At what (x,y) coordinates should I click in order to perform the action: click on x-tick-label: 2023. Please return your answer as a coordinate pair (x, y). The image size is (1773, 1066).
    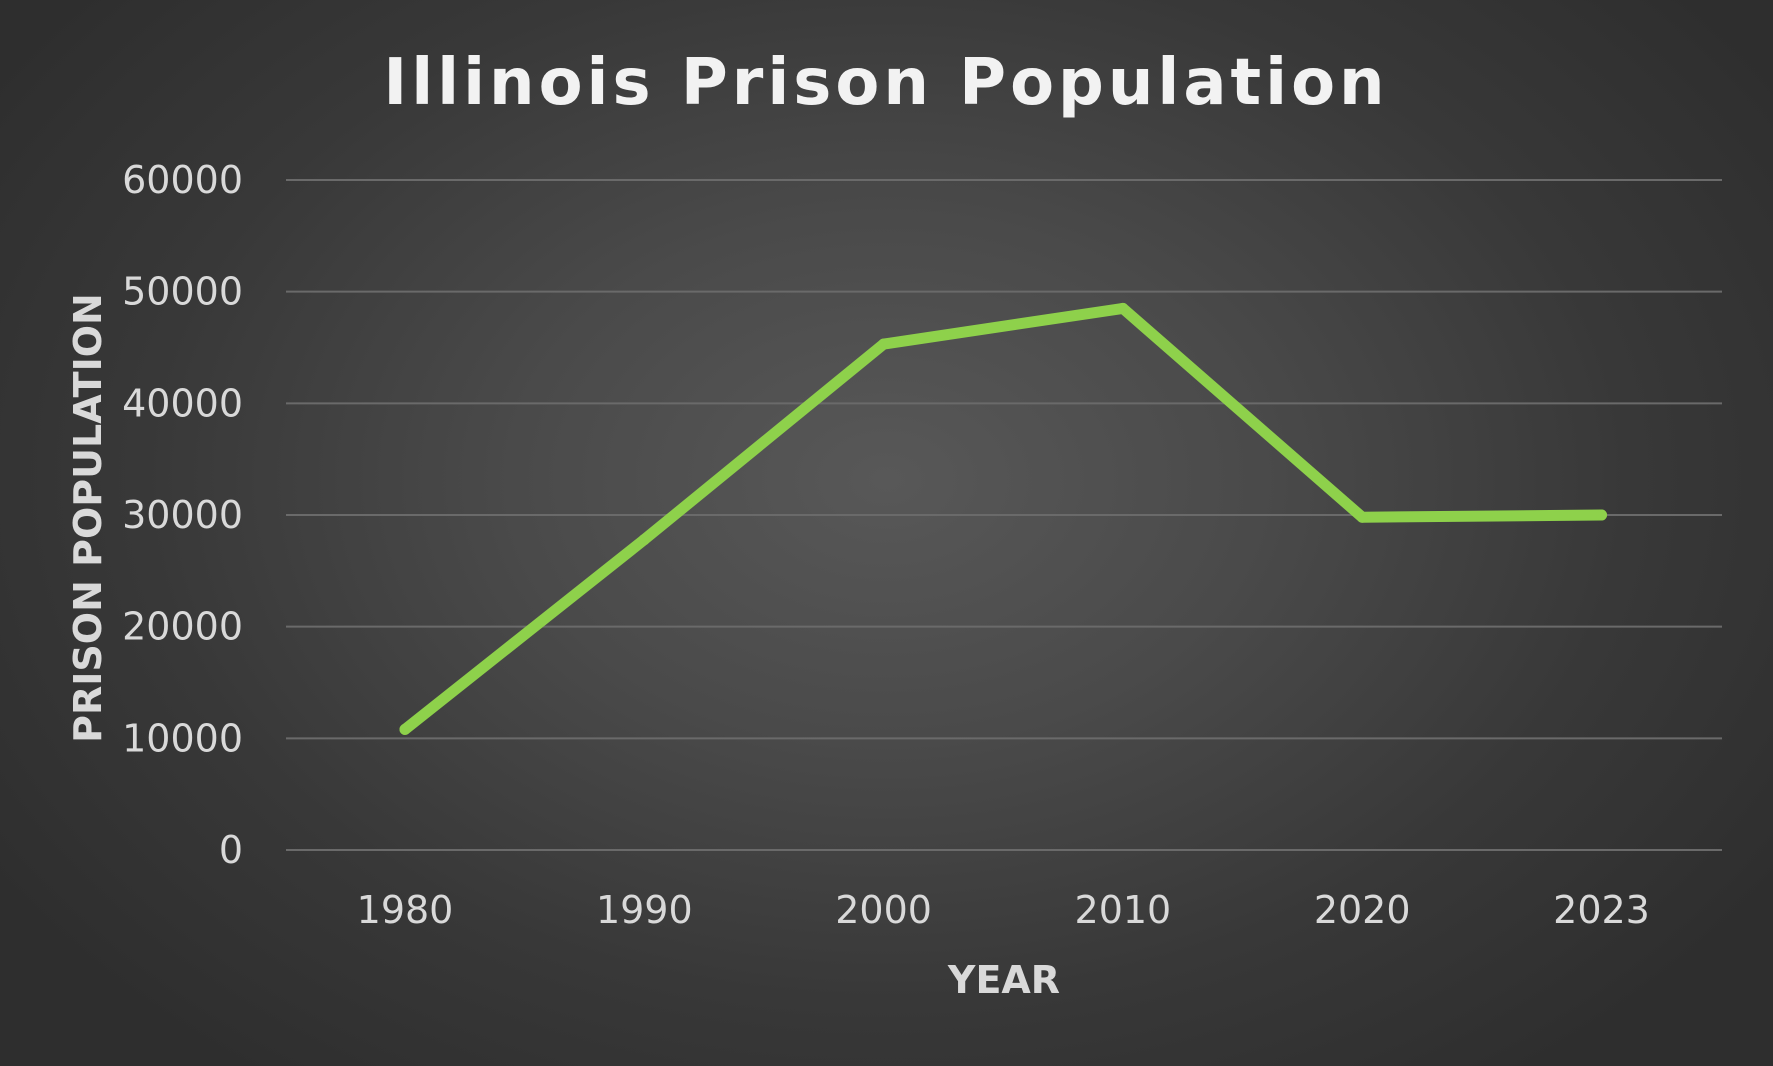
    Looking at the image, I should click on (1601, 910).